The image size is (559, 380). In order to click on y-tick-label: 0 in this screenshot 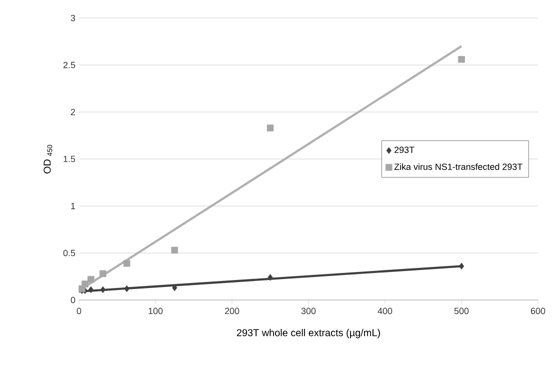, I will do `click(73, 300)`.